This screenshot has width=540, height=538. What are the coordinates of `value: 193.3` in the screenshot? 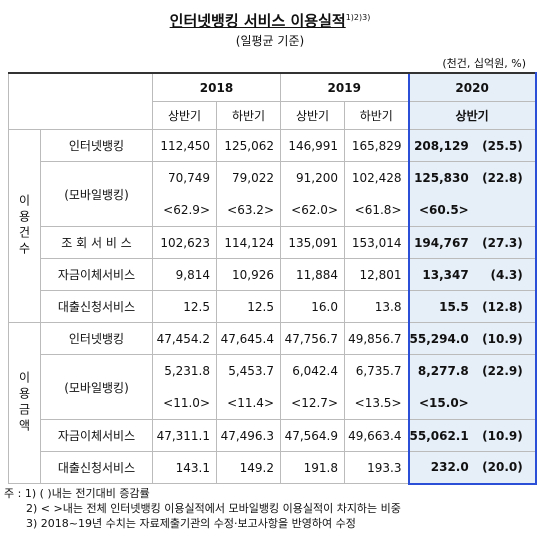 It's located at (384, 467).